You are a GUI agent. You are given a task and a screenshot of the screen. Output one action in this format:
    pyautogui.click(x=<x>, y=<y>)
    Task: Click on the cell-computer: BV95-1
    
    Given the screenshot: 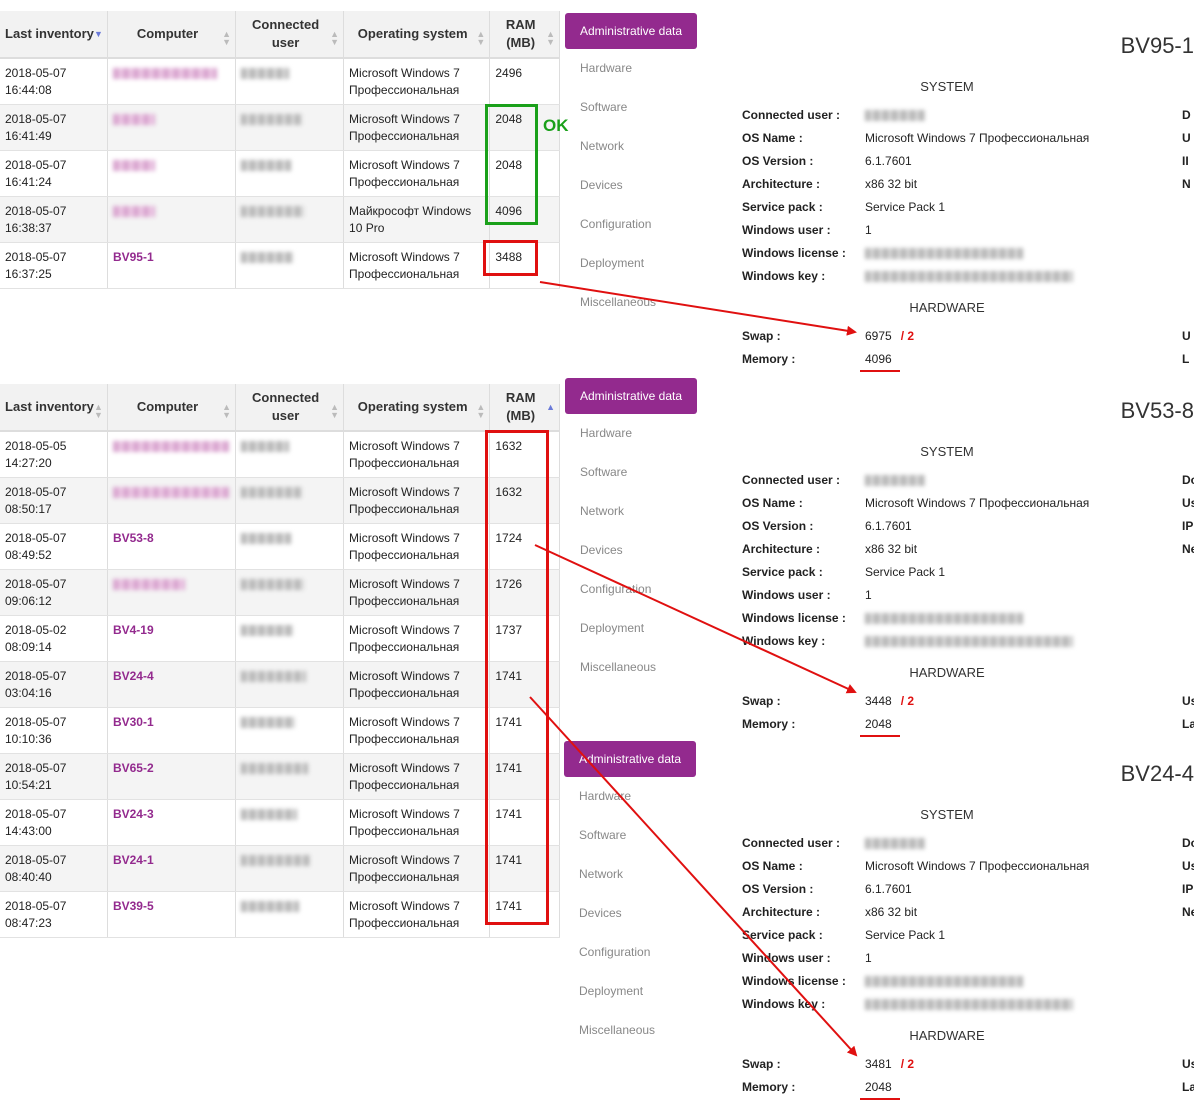 What is the action you would take?
    pyautogui.click(x=172, y=265)
    